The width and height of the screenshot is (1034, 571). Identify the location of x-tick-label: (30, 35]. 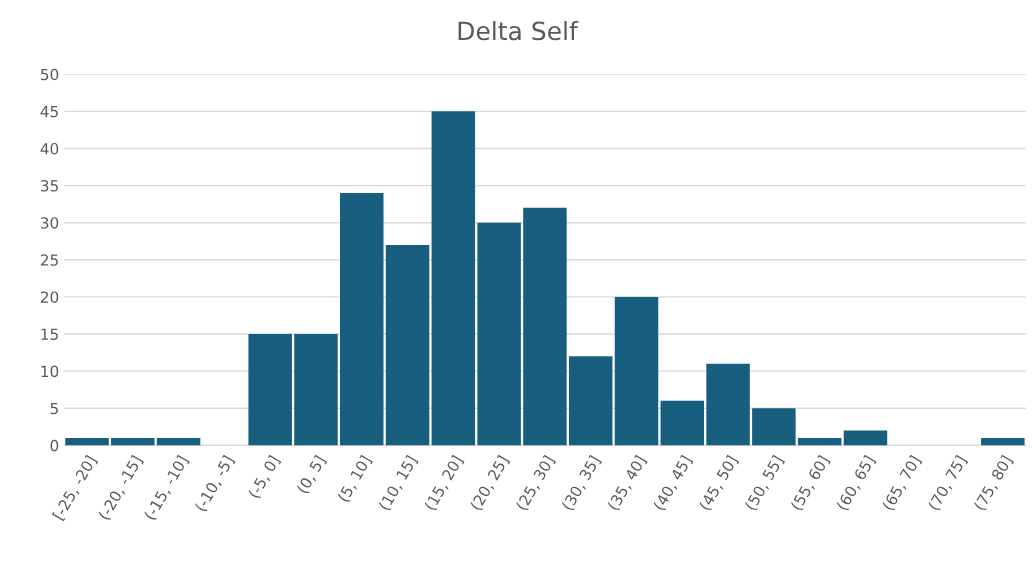
(581, 483).